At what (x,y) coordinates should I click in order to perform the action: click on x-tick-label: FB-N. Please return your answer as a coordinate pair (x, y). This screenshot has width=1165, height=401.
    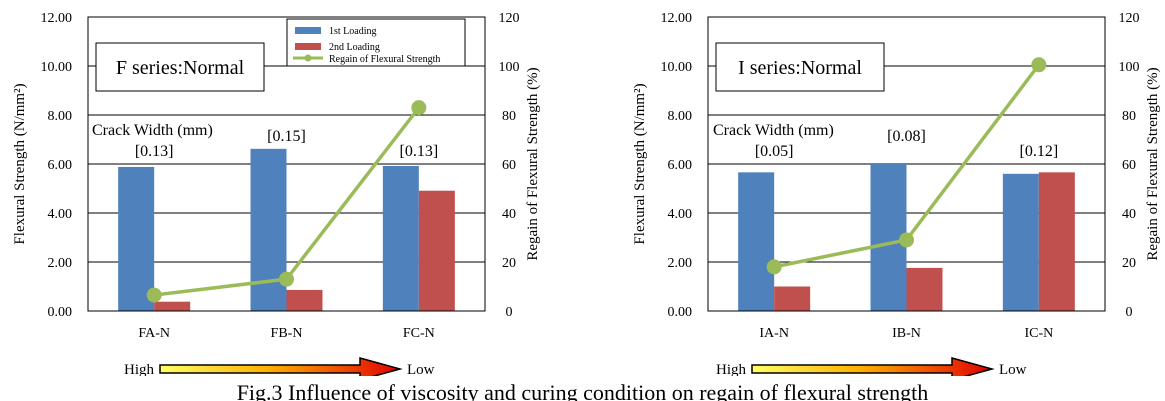
    Looking at the image, I should click on (287, 333).